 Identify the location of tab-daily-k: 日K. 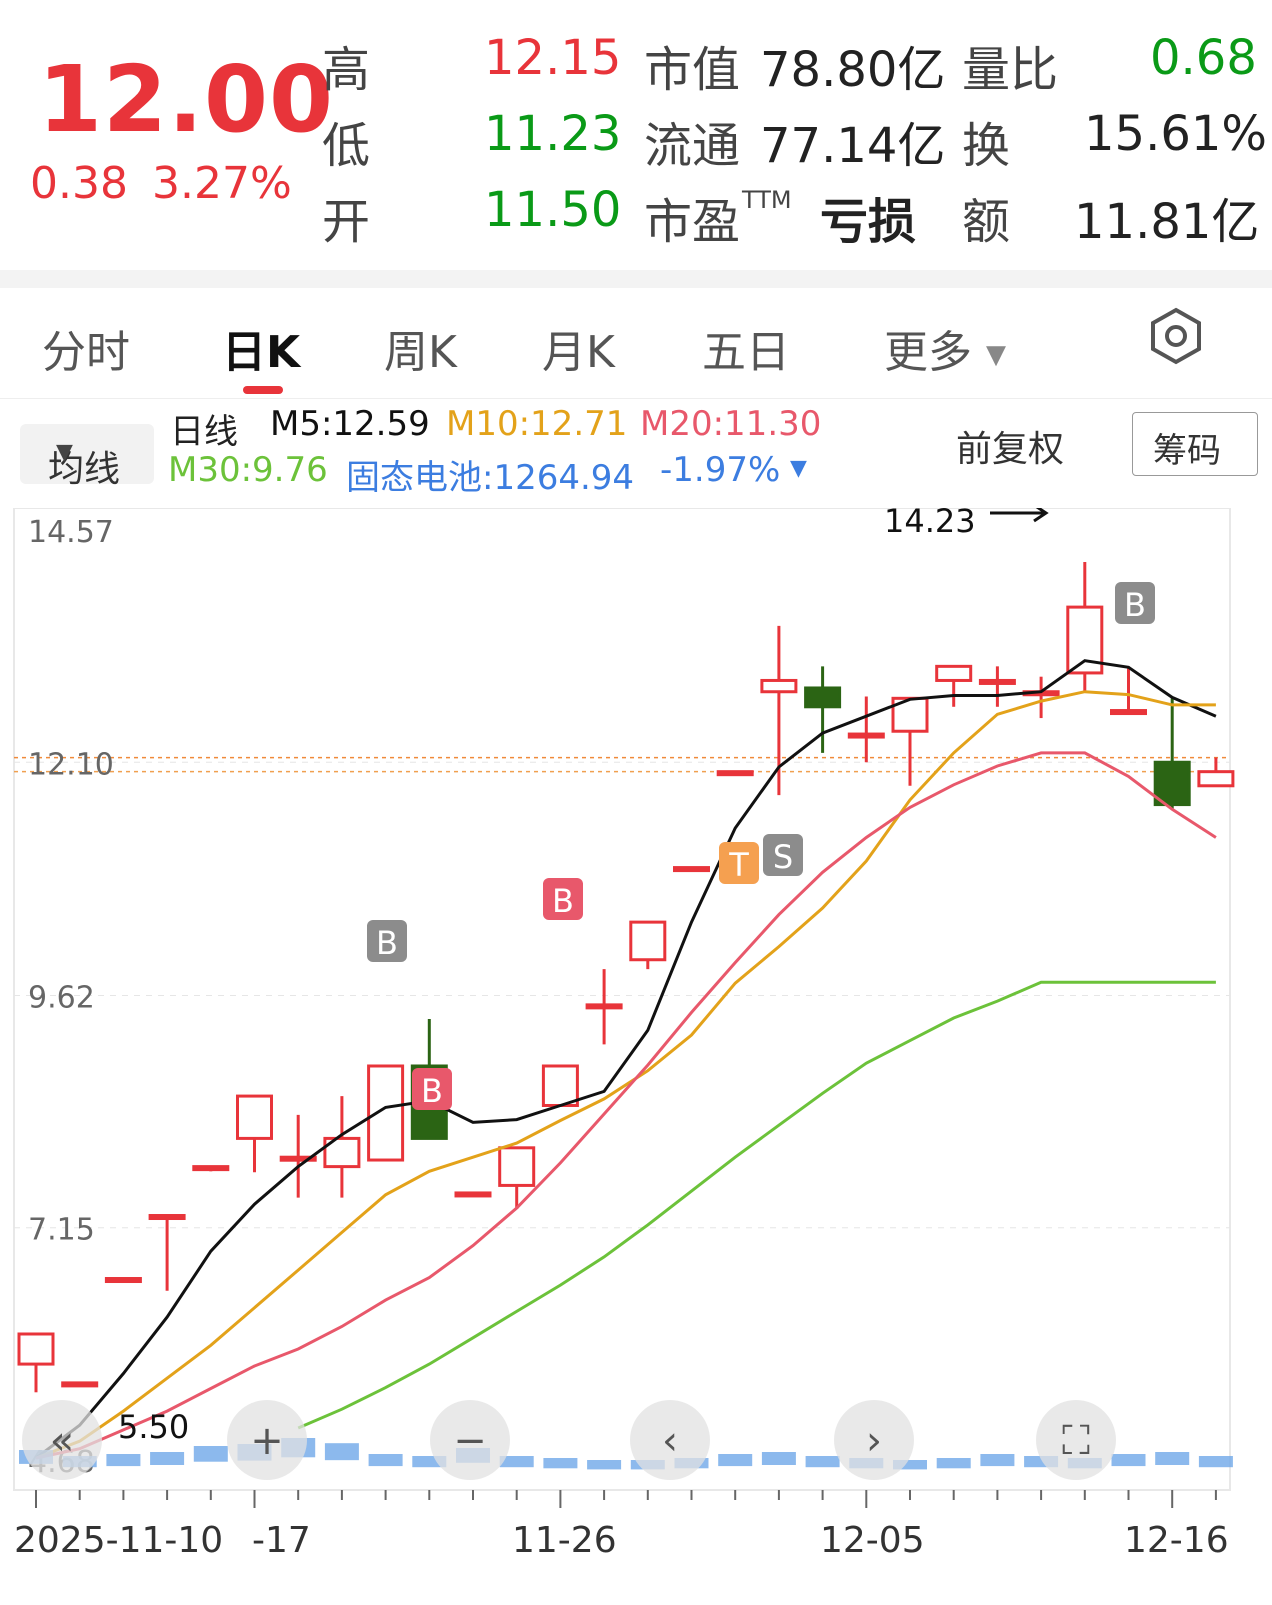
(261, 352).